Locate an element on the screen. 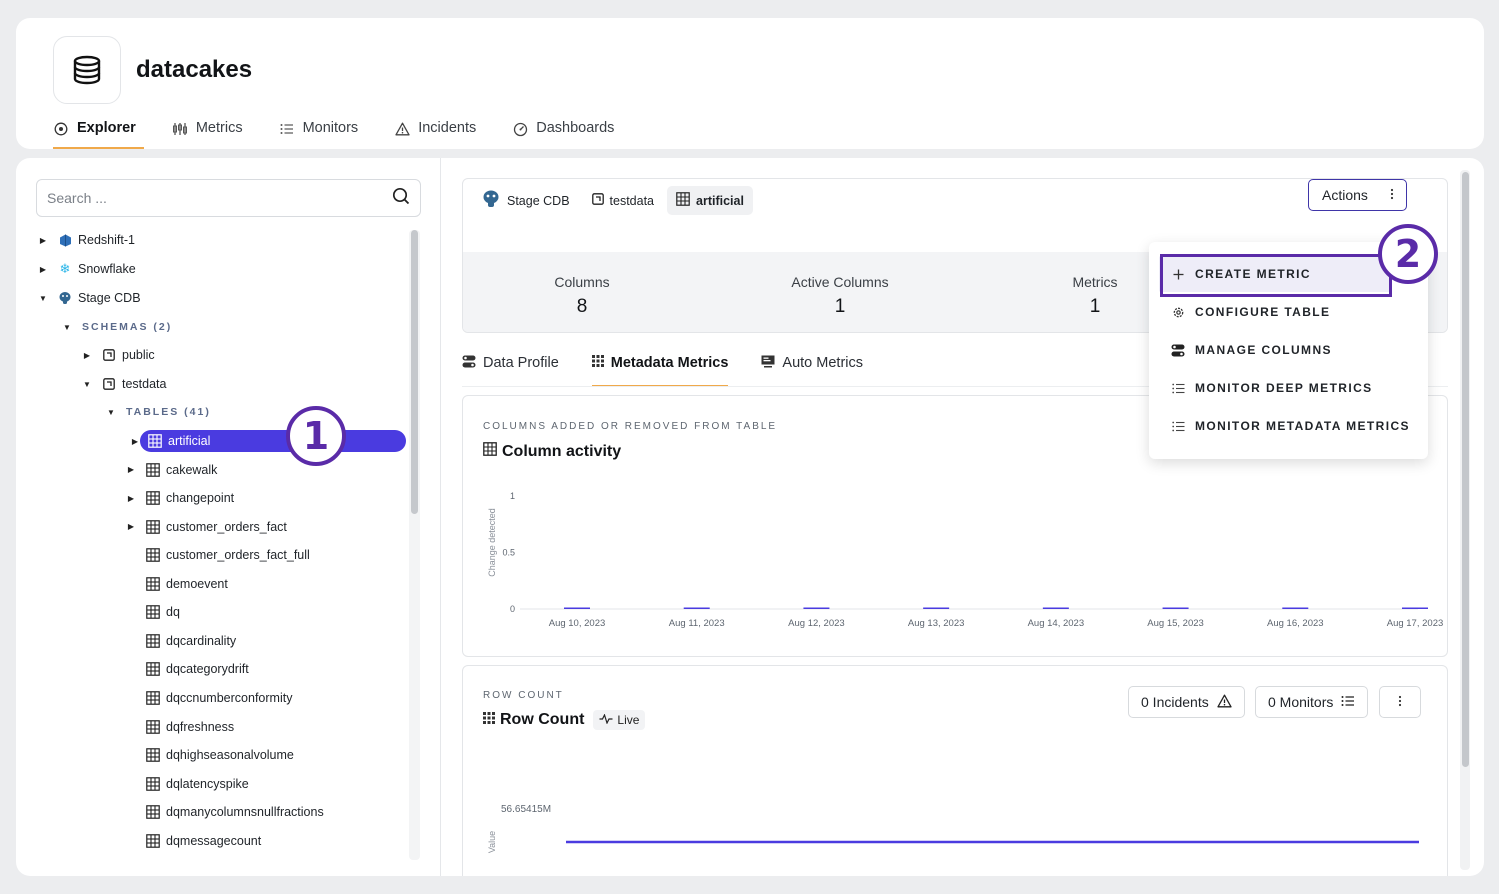 This screenshot has height=894, width=1499. tree-item-table: ▶ cakewalk is located at coordinates (172, 470).